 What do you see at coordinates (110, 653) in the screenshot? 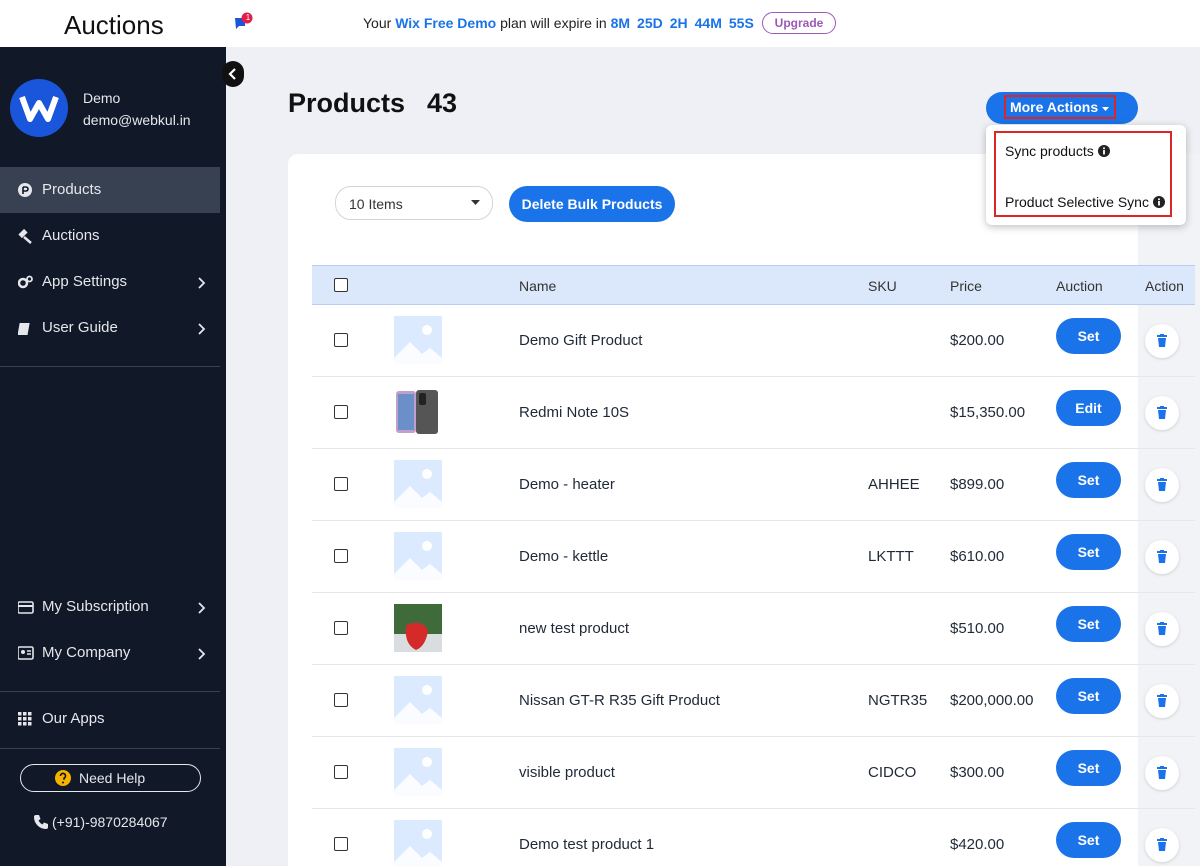
I see `menu-item: My Company` at bounding box center [110, 653].